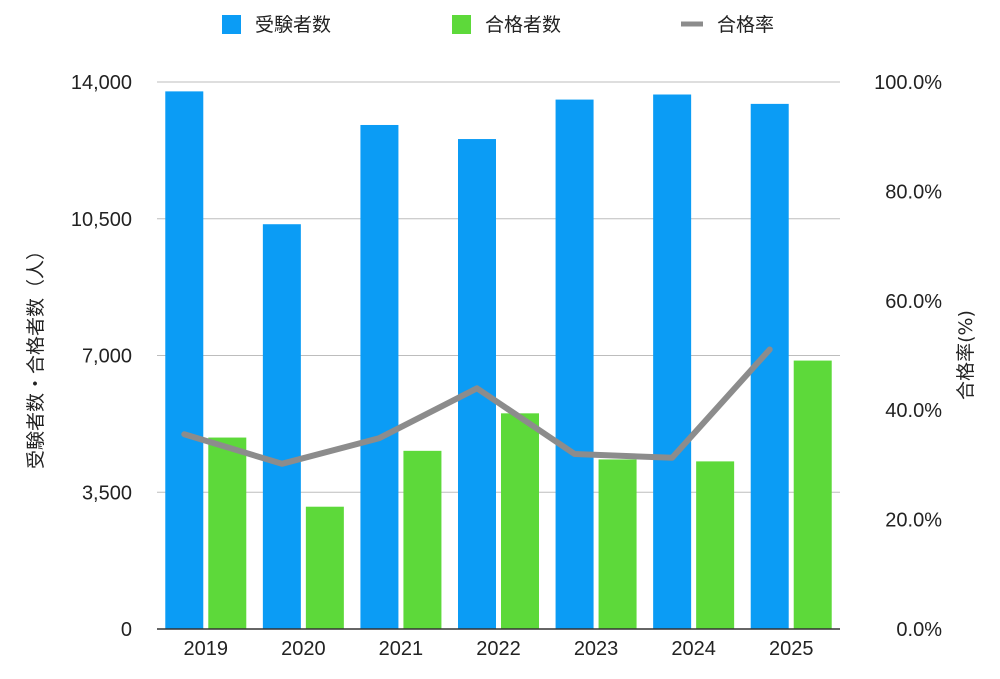  I want to click on y-tick-label: 0, so click(126, 630).